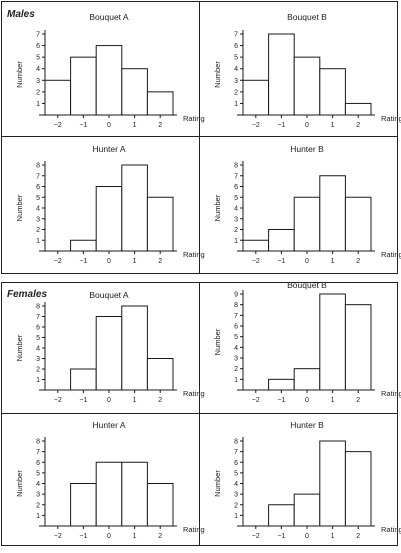 The image size is (401, 553). Describe the element at coordinates (236, 295) in the screenshot. I see `y-tick-label: 9` at that location.